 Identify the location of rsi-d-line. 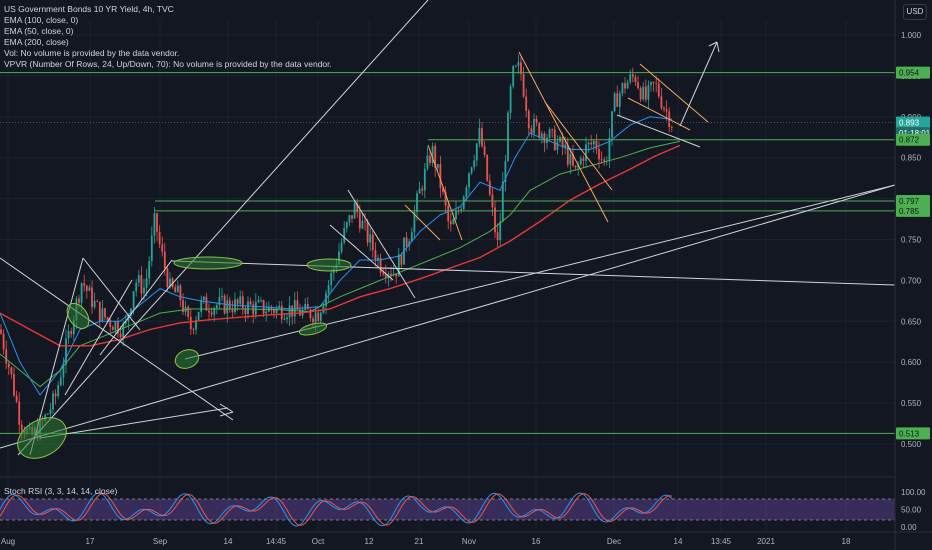
(336, 509).